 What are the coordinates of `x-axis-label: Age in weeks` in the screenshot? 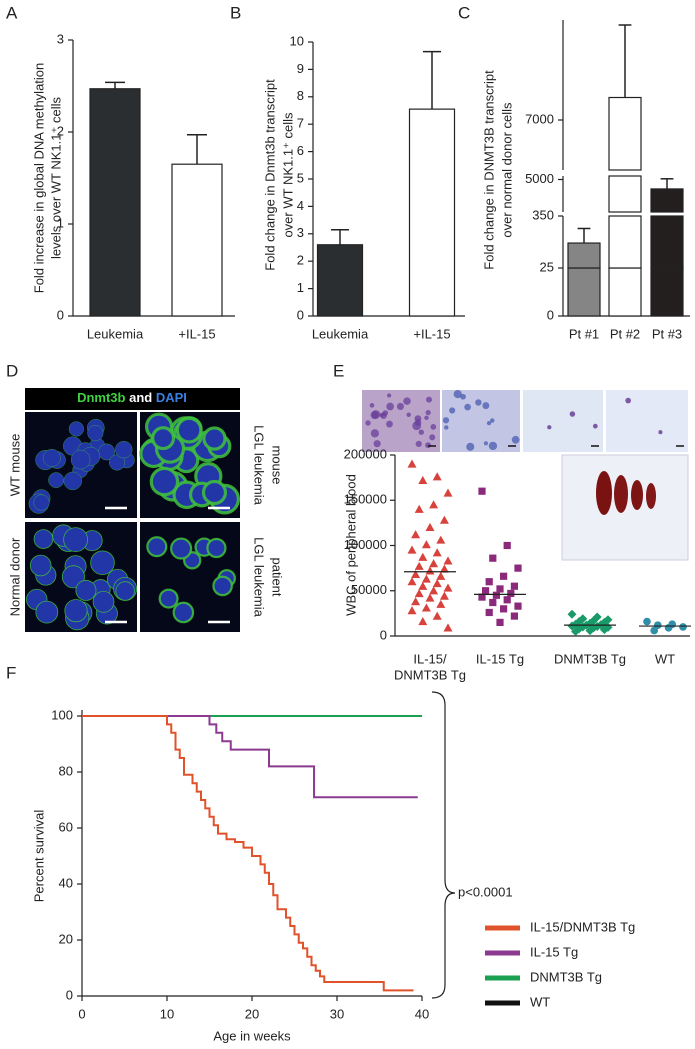 It's located at (252, 1035).